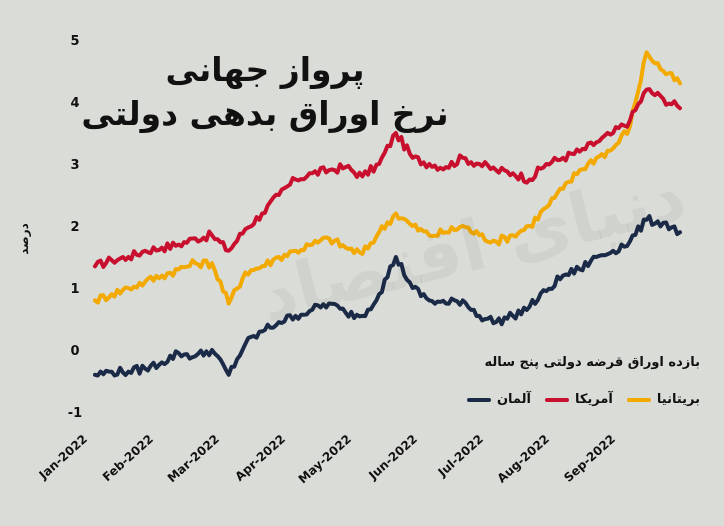 The width and height of the screenshot is (724, 526). Describe the element at coordinates (589, 458) in the screenshot. I see `x-tick-label: Sep-2022` at that location.